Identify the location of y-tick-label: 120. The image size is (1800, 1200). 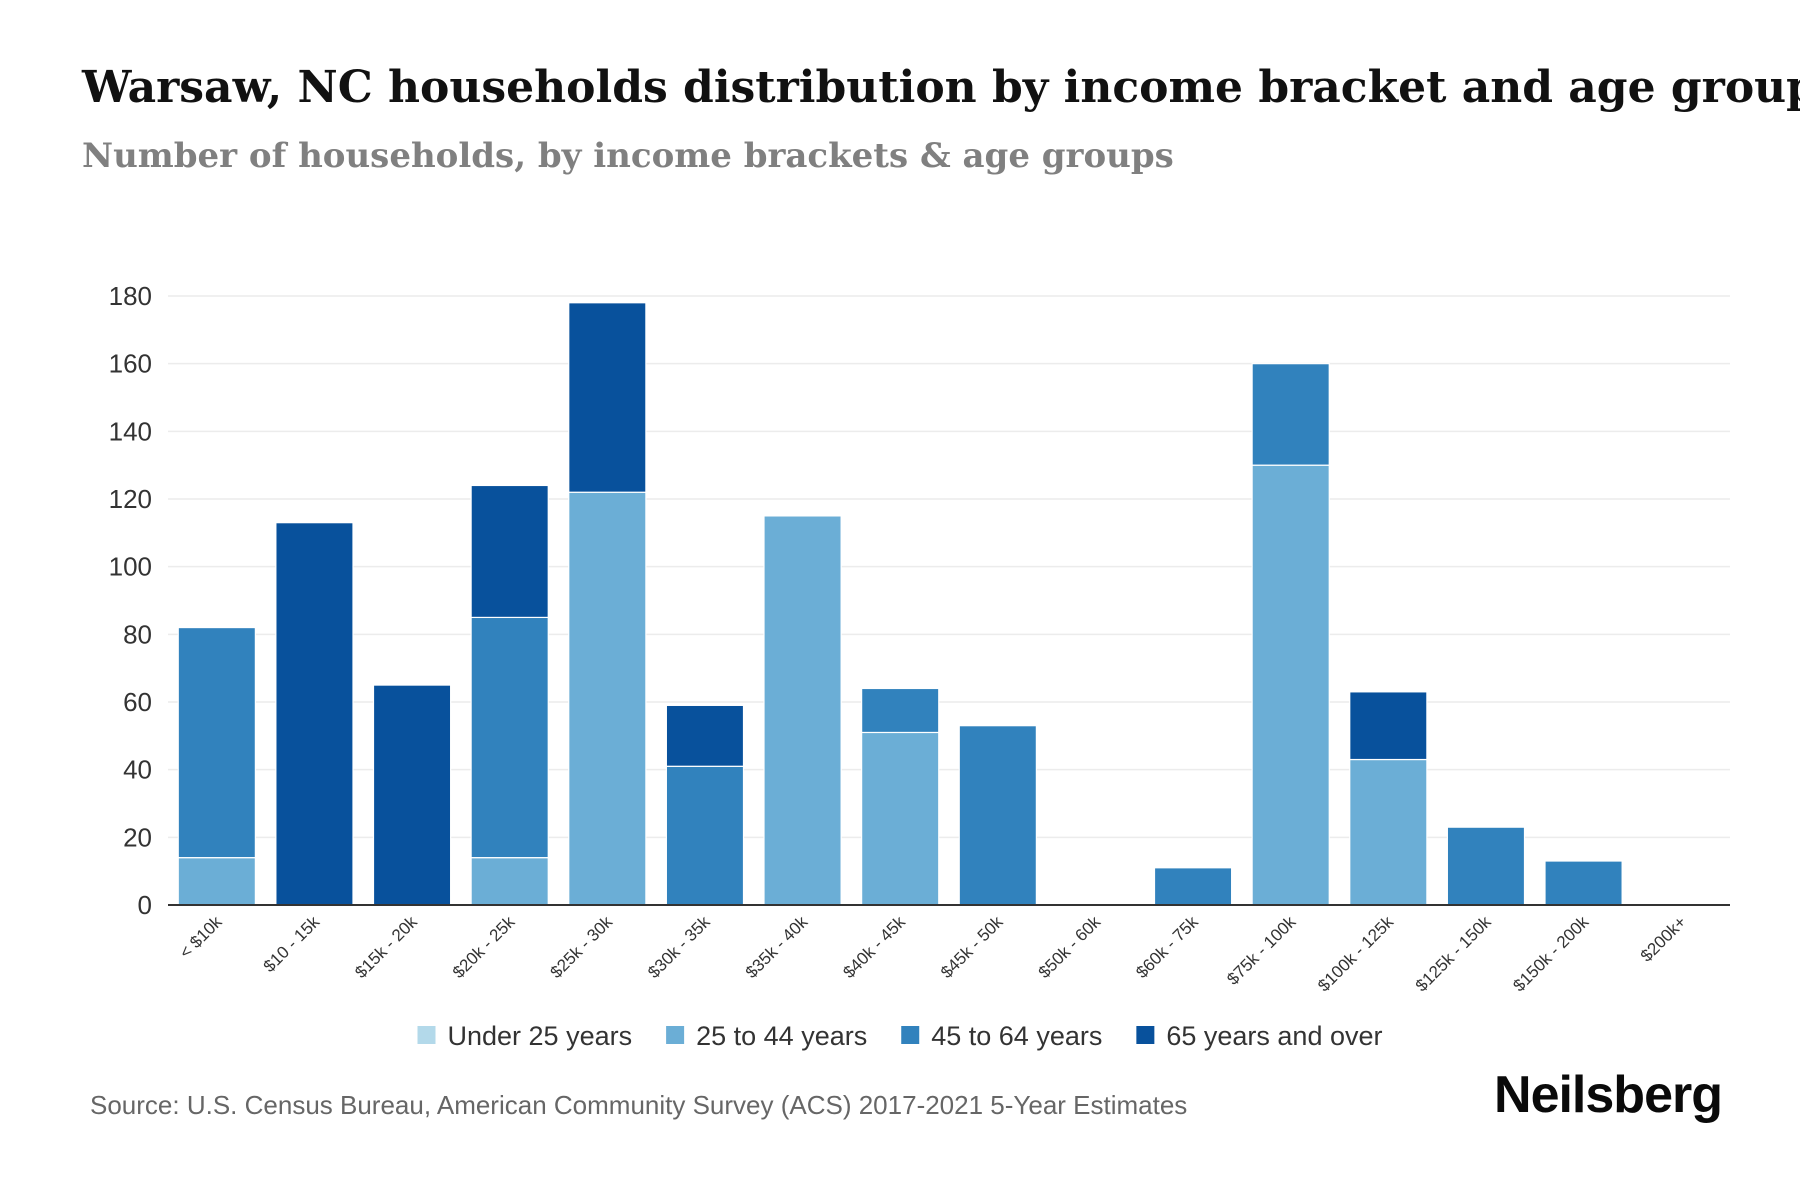
(130, 499).